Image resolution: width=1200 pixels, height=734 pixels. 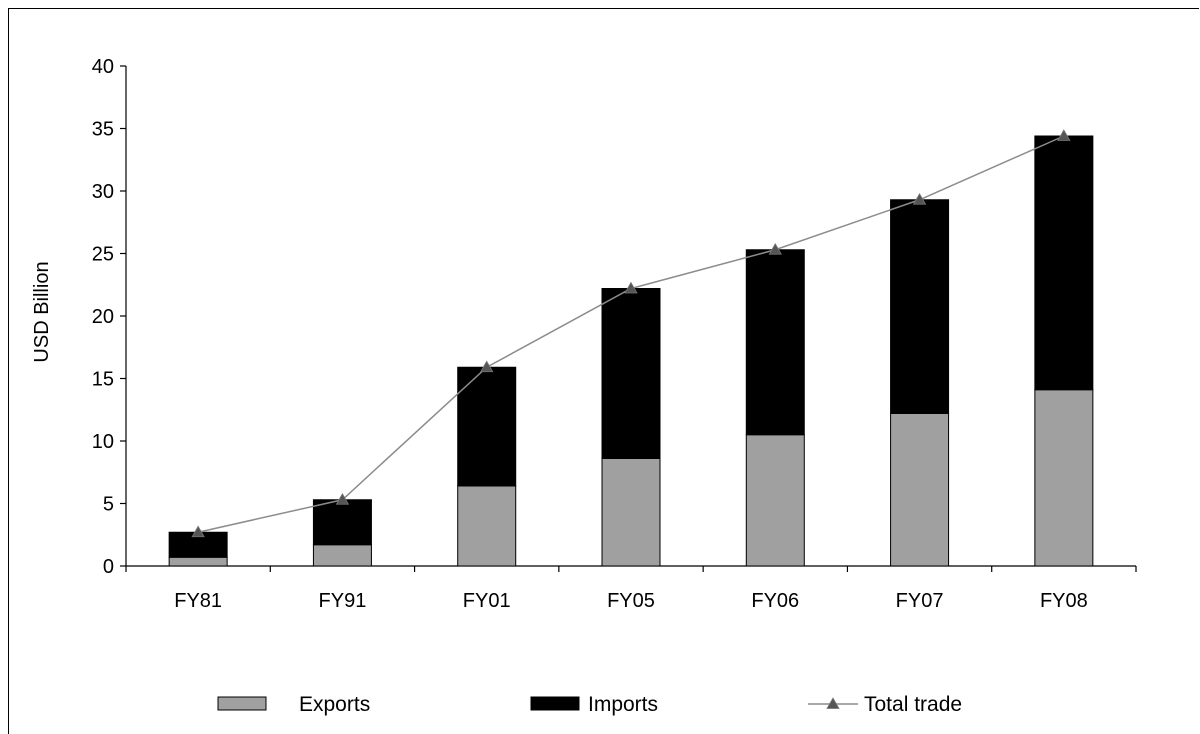 I want to click on x-tick-label: FY05, so click(x=631, y=601).